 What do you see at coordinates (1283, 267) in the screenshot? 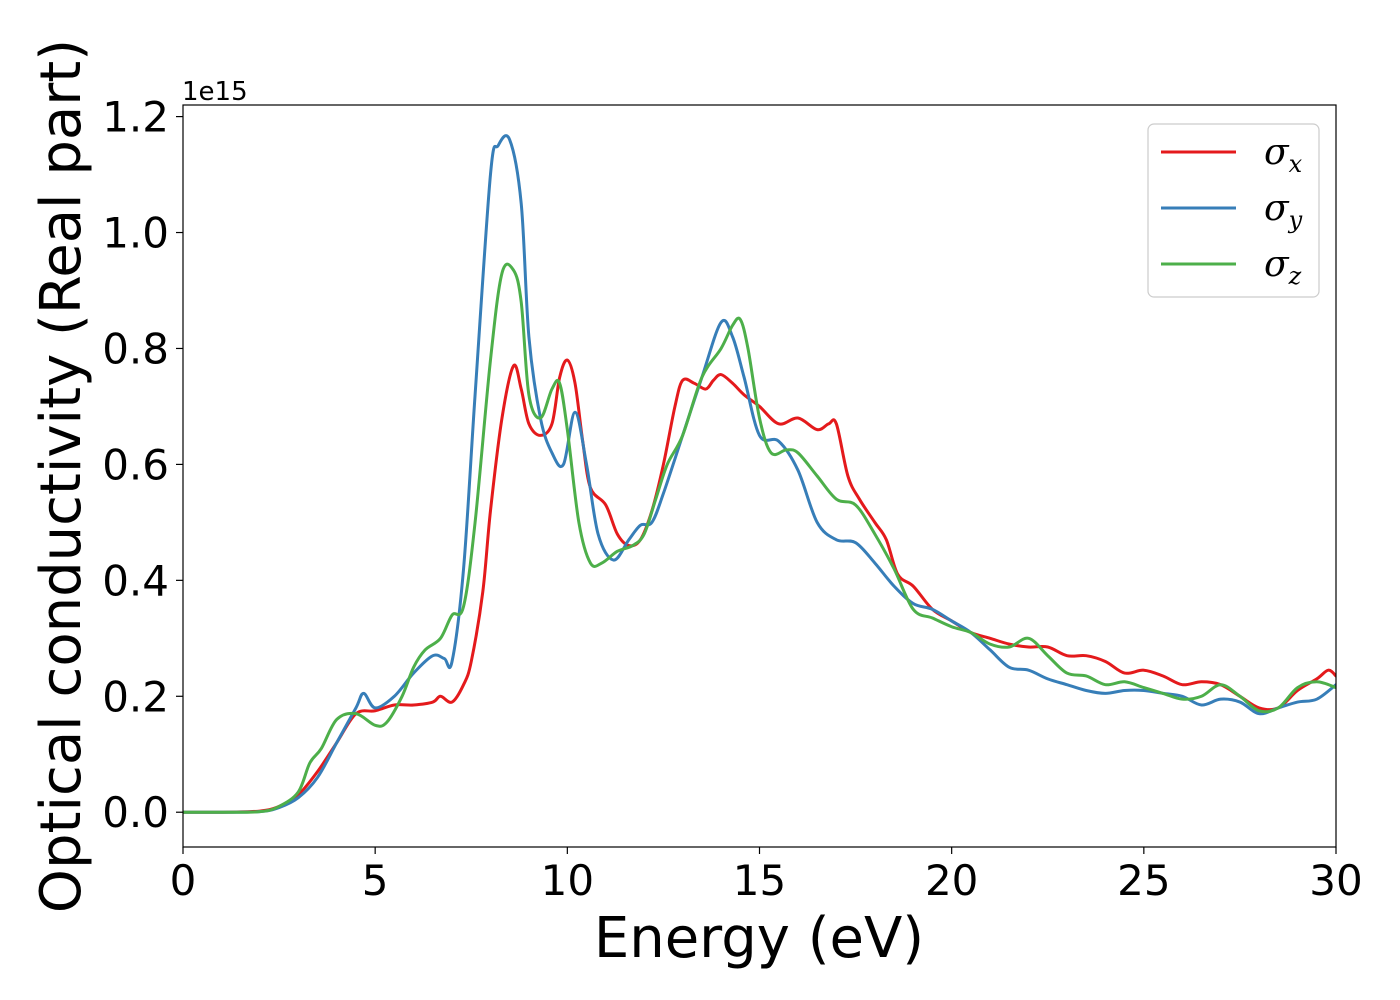
I see `legend-label-z: σz` at bounding box center [1283, 267].